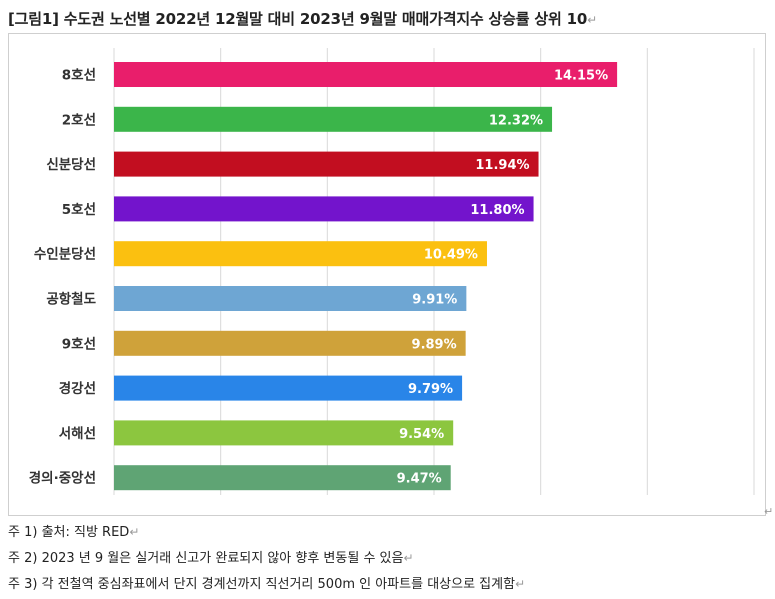  I want to click on value-label: 12.32%, so click(516, 120).